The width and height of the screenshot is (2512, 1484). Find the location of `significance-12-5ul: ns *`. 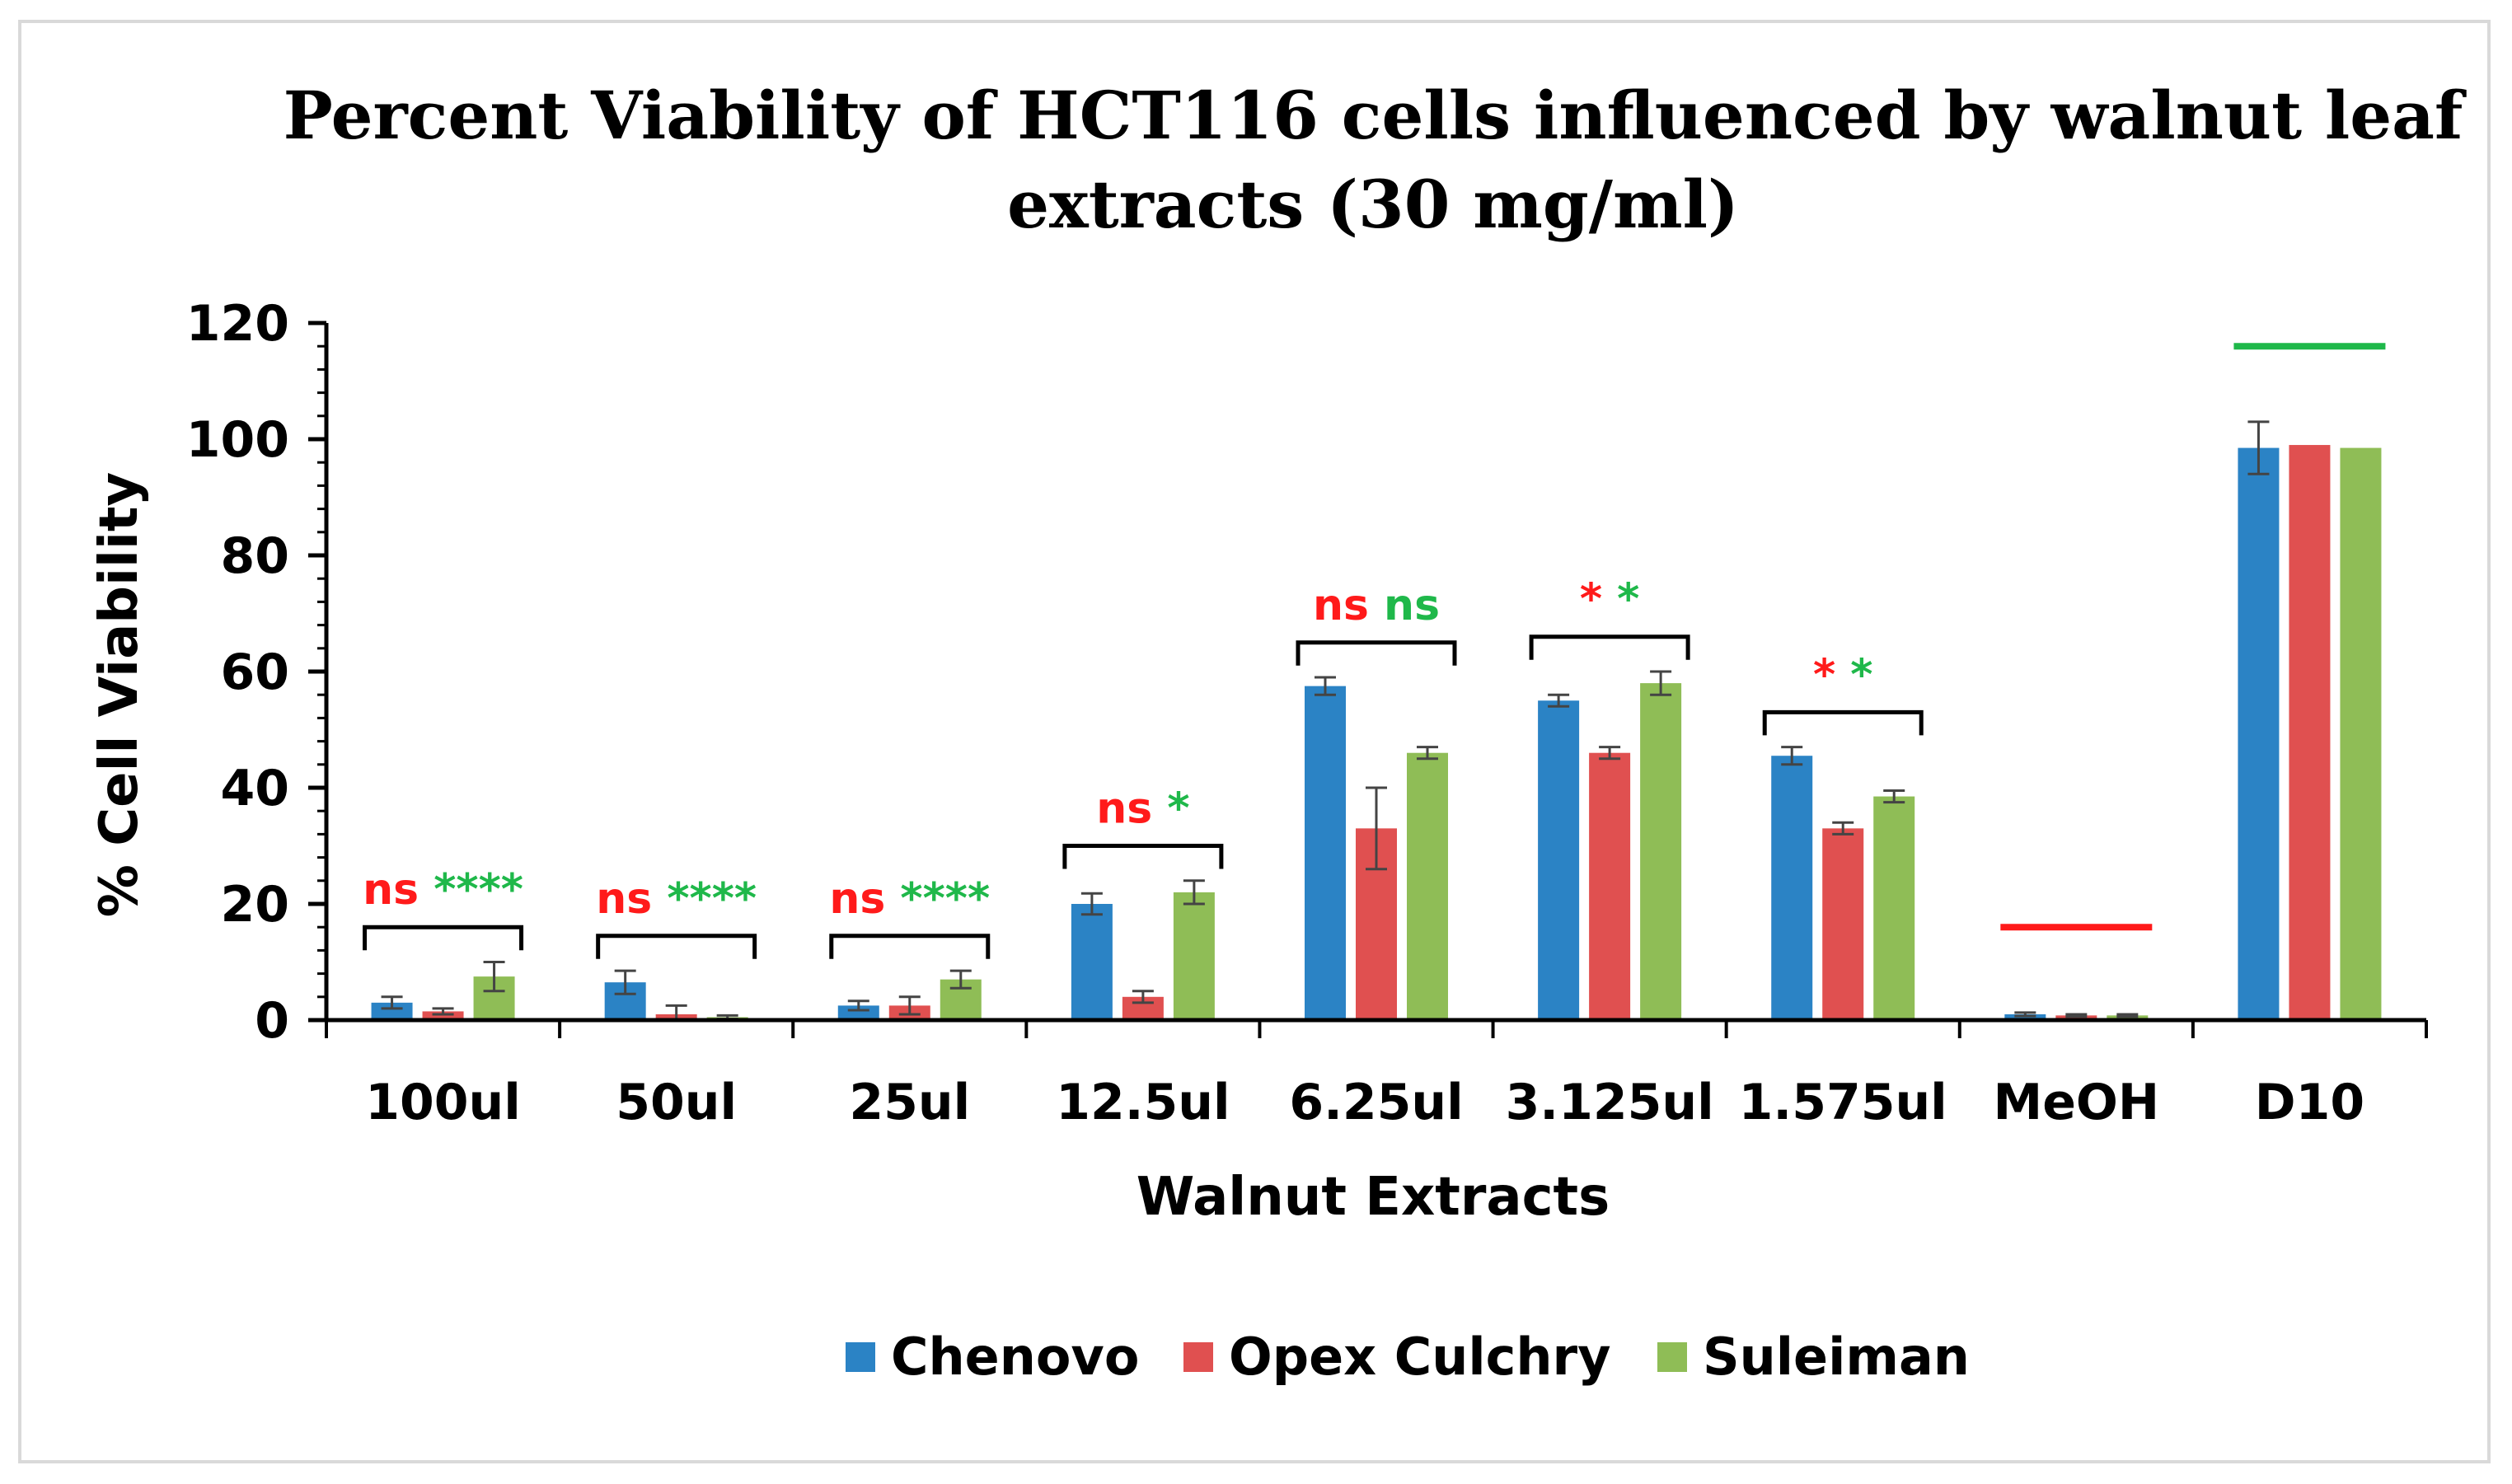

significance-12-5ul: ns * is located at coordinates (1143, 827).